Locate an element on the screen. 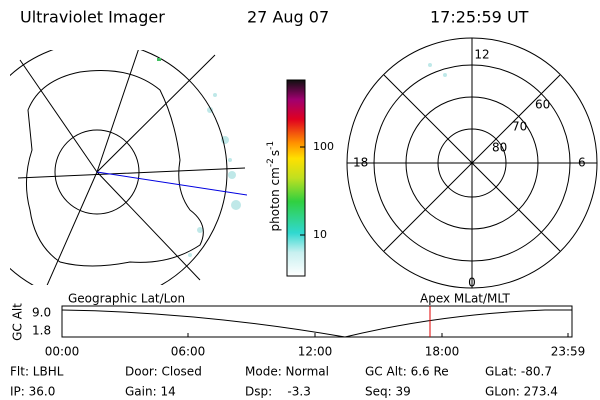  time: 17:25:59 UT is located at coordinates (479, 17).